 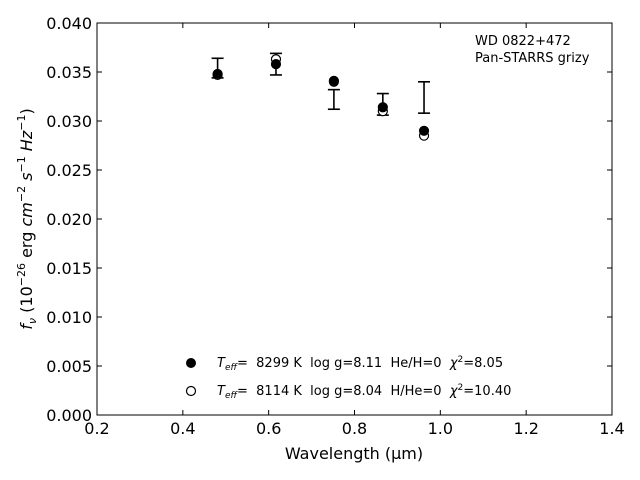 I want to click on y-tick-label: 0.010, so click(x=69, y=317).